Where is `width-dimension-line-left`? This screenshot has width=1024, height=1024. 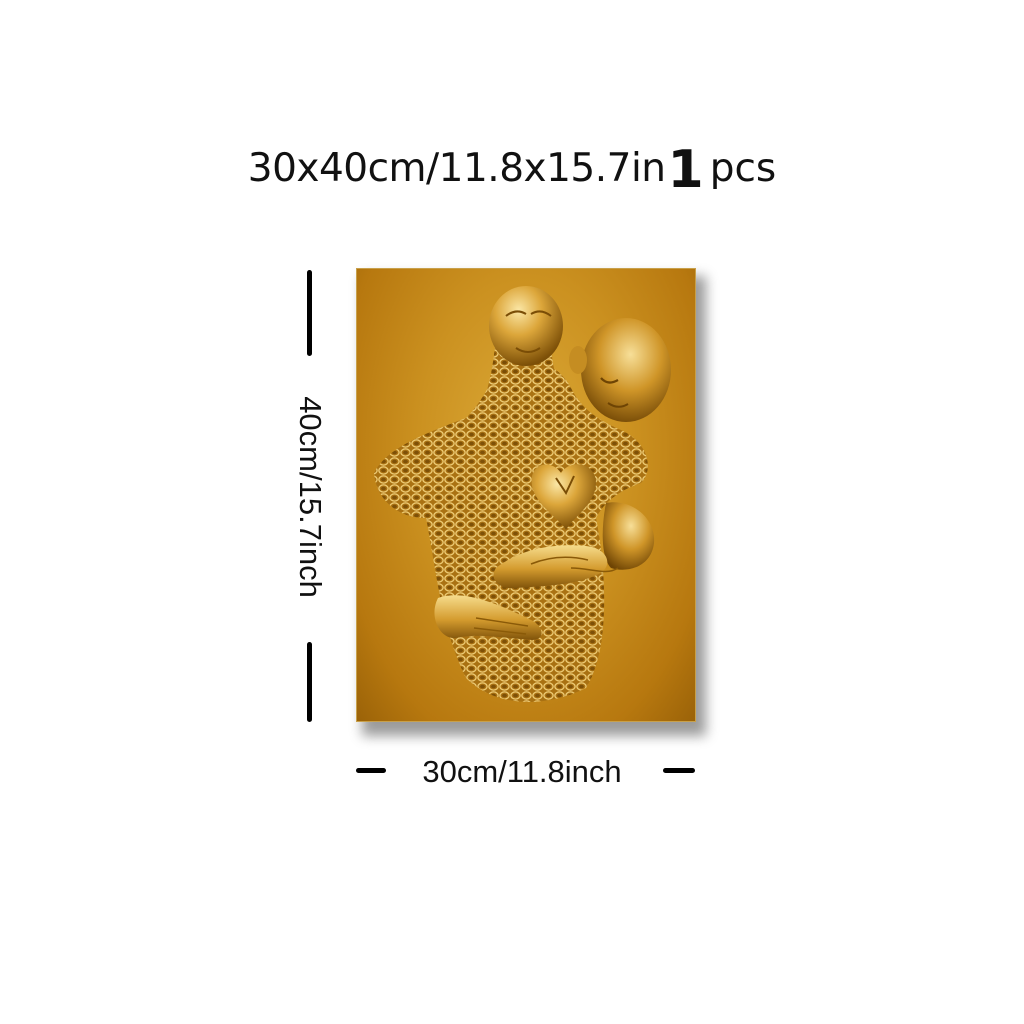
width-dimension-line-left is located at coordinates (371, 770).